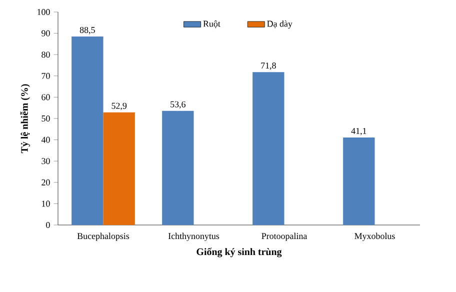 The image size is (456, 292). What do you see at coordinates (285, 236) in the screenshot?
I see `x-tick-label: Protoopalina` at bounding box center [285, 236].